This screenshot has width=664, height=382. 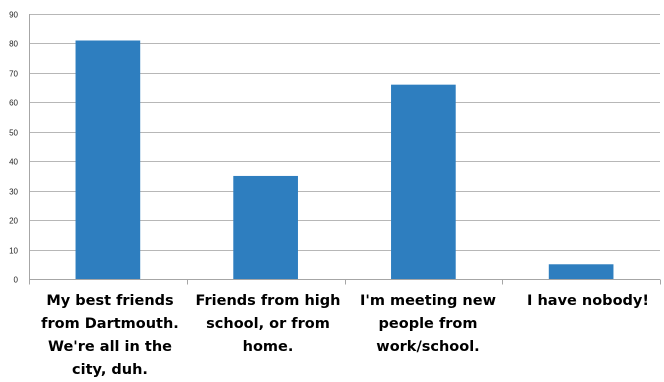 What do you see at coordinates (13, 133) in the screenshot?
I see `y-tick-label-50: 50` at bounding box center [13, 133].